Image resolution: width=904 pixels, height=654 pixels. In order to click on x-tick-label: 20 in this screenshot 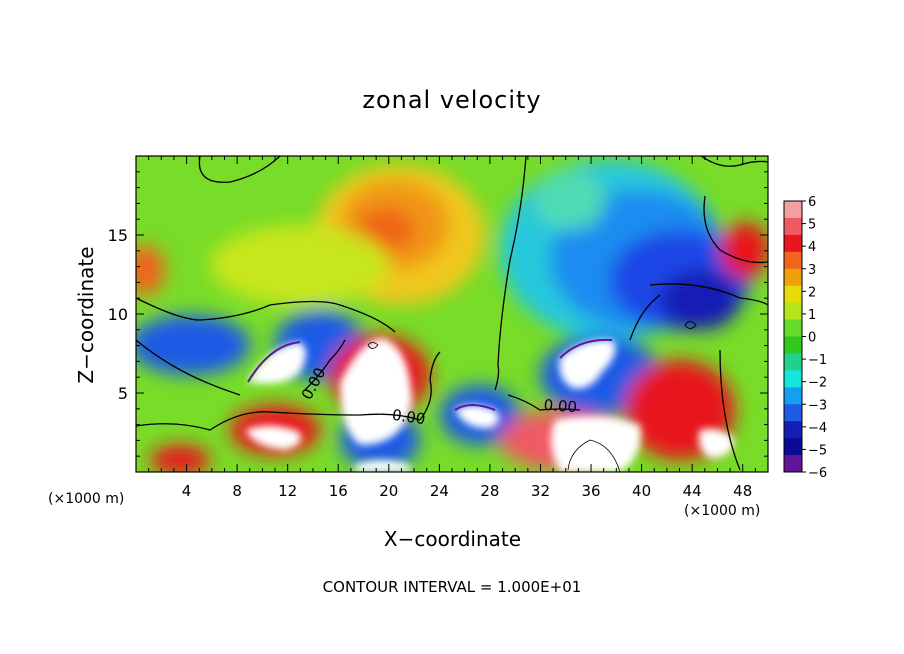, I will do `click(388, 491)`.